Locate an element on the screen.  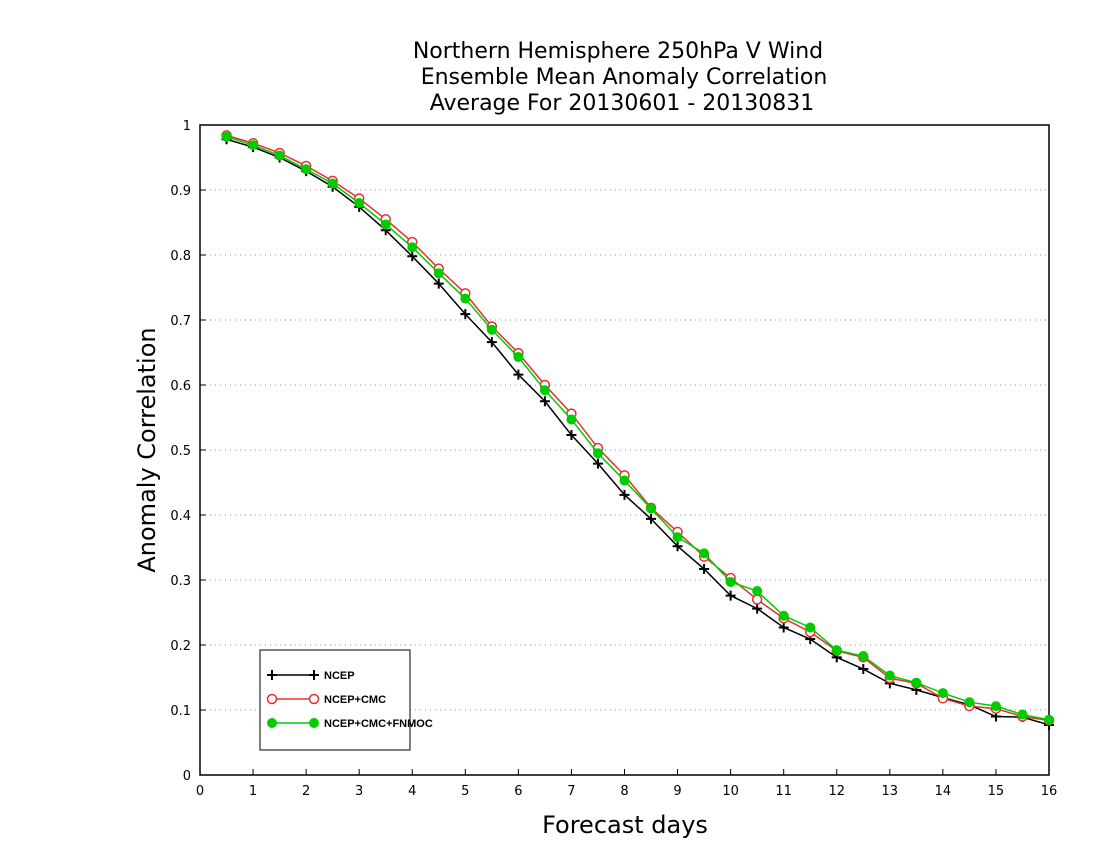
legend-box is located at coordinates (335, 700).